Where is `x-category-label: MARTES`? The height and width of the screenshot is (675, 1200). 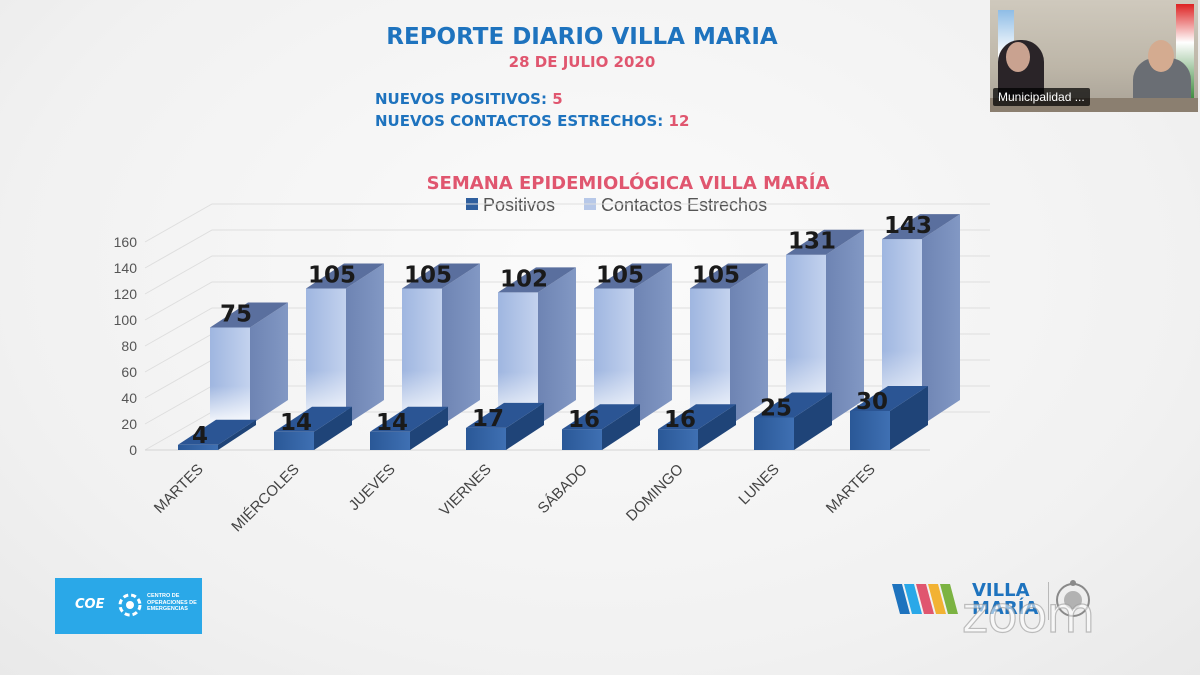 x-category-label: MARTES is located at coordinates (179, 489).